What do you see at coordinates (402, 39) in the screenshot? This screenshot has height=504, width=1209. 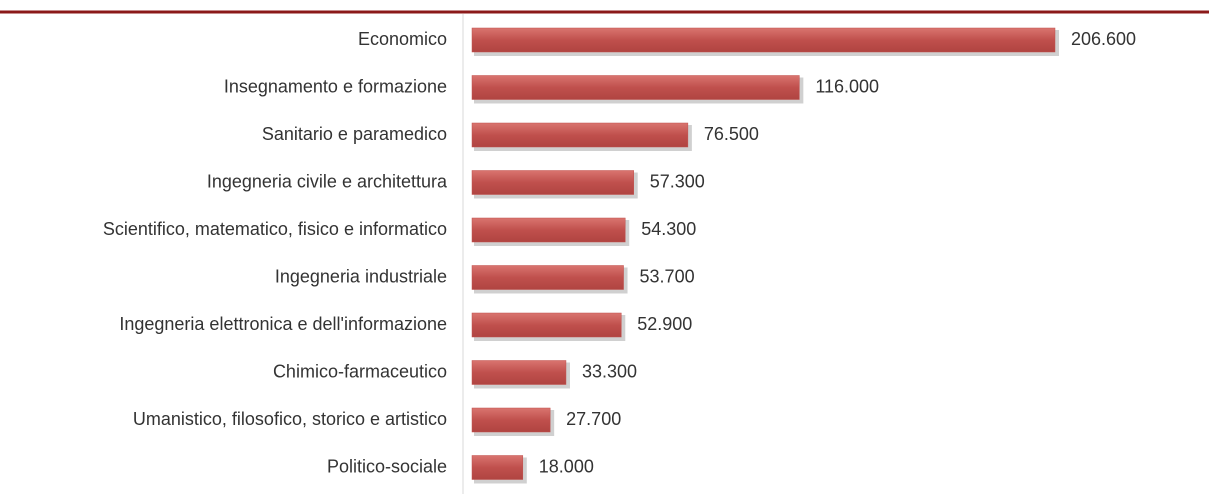 I see `category-label: Economico` at bounding box center [402, 39].